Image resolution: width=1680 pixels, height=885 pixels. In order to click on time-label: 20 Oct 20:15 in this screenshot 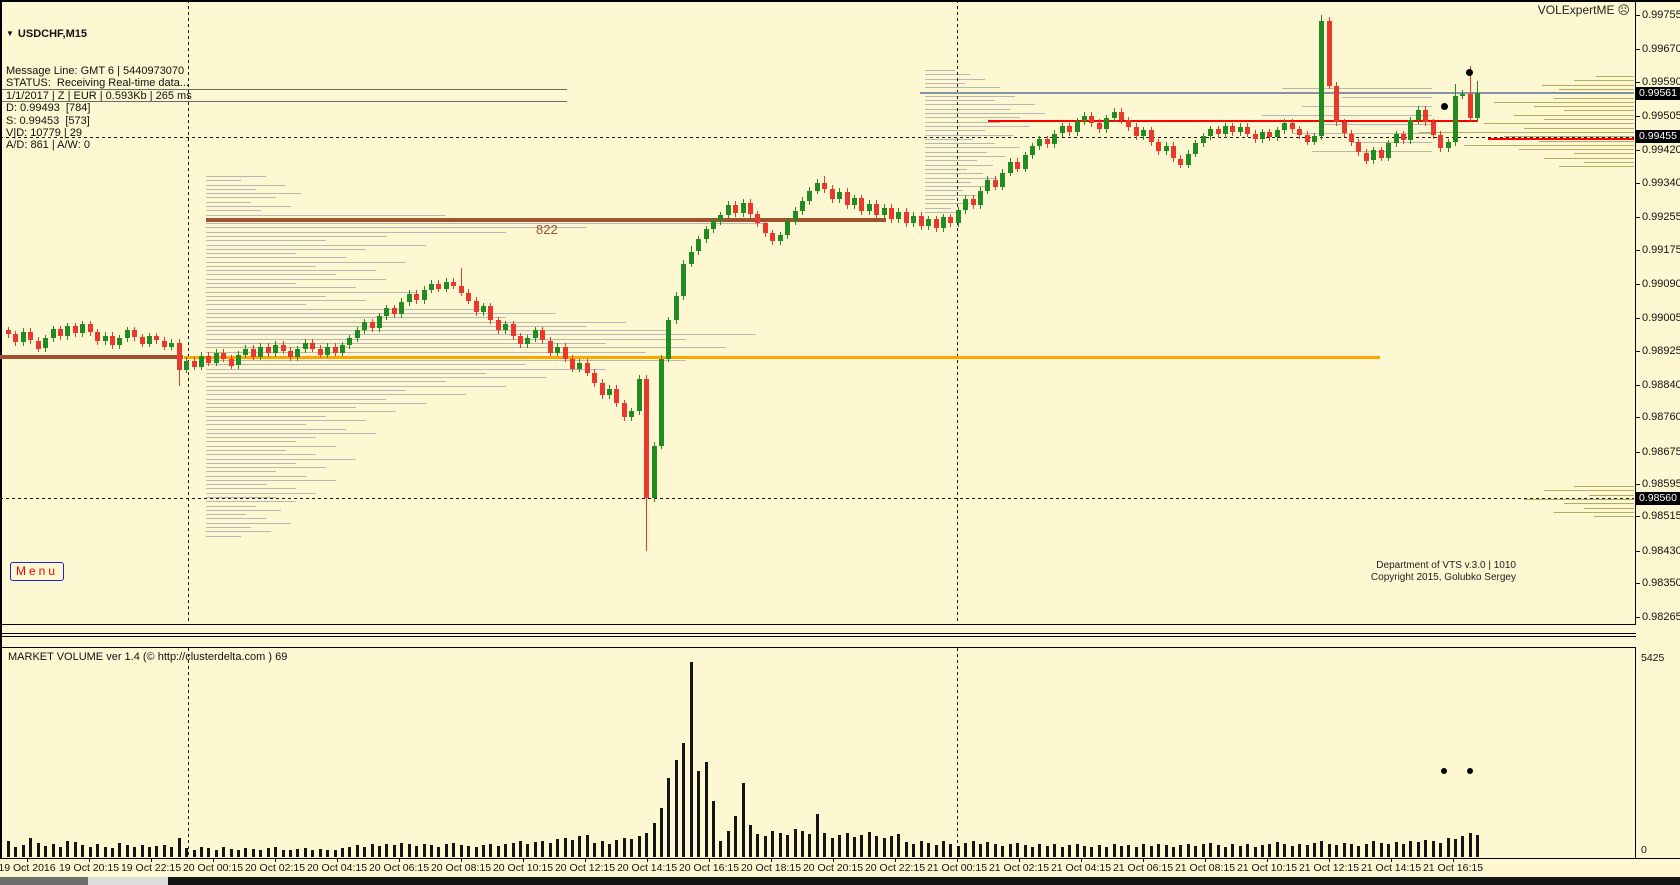, I will do `click(833, 868)`.